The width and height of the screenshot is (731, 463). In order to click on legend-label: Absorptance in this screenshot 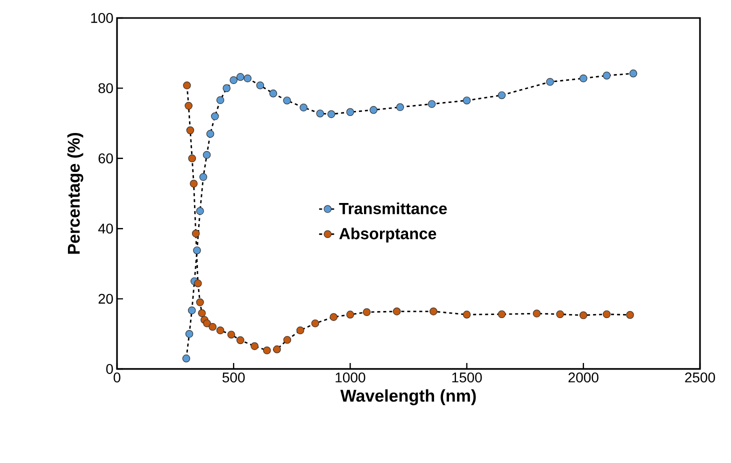, I will do `click(387, 235)`.